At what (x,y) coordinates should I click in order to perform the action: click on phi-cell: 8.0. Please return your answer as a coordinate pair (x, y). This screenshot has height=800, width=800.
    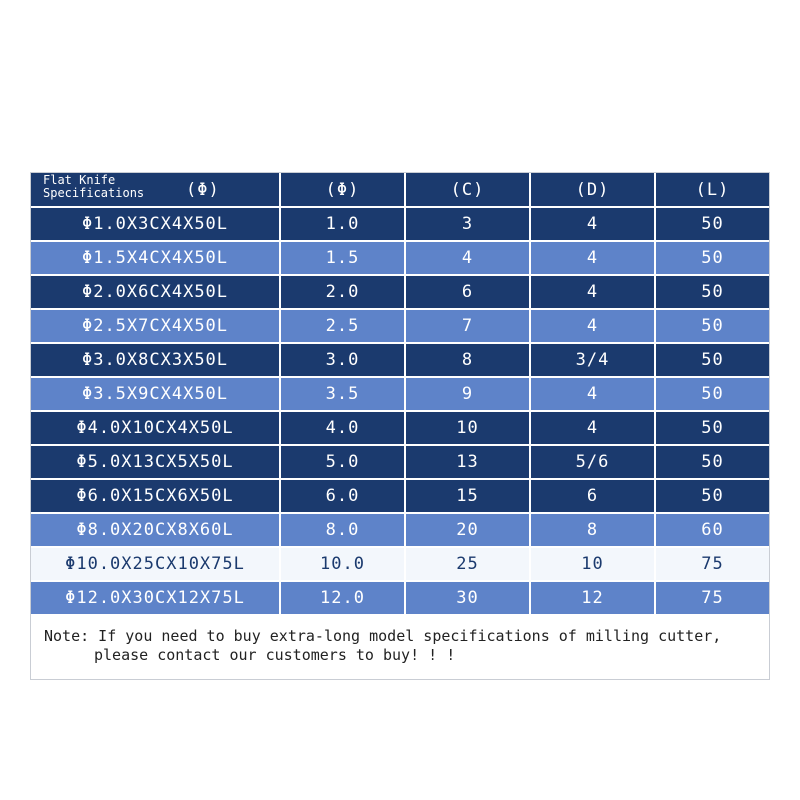
    Looking at the image, I should click on (343, 531).